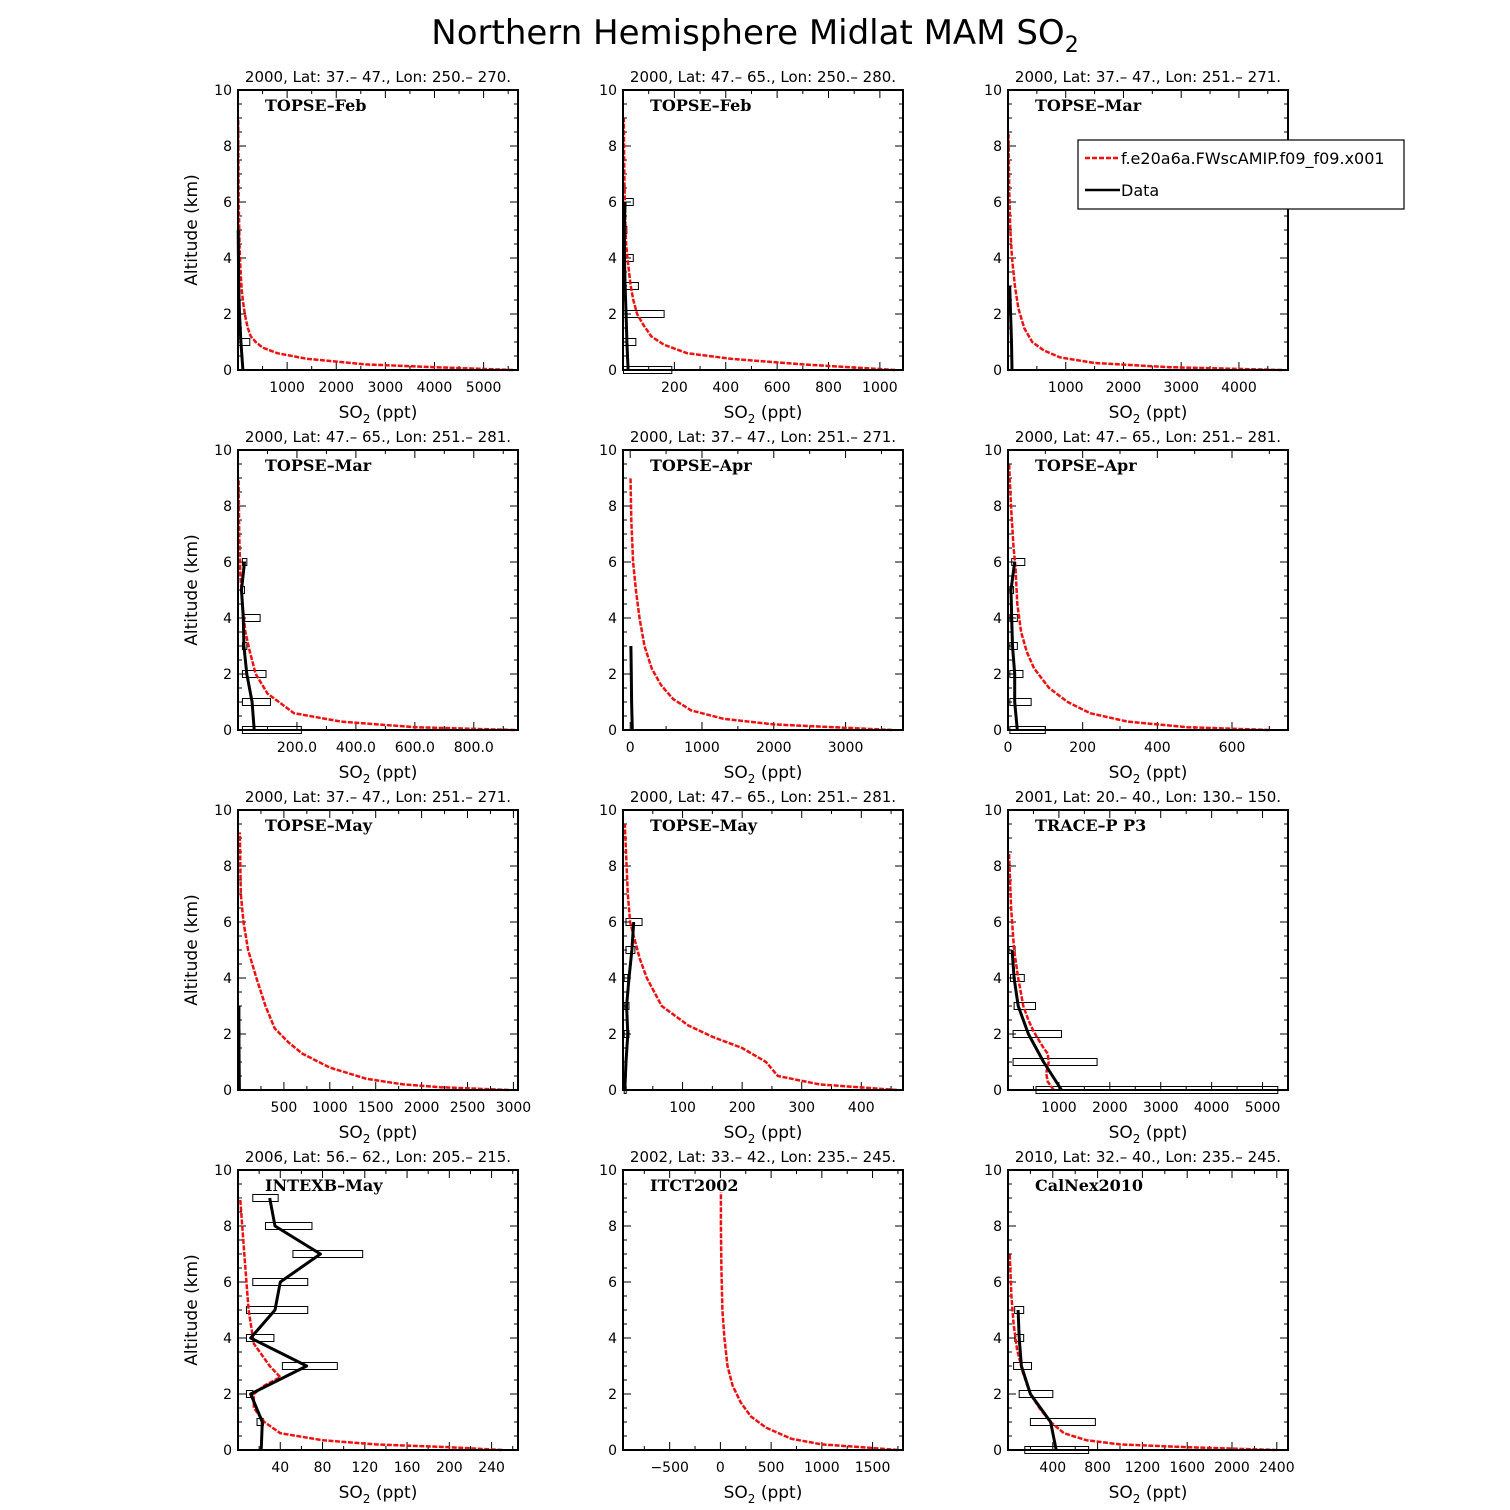  I want to click on panel-header: 2000, Lat: 47.– 65., Lon: 251.– 281., so click(378, 437).